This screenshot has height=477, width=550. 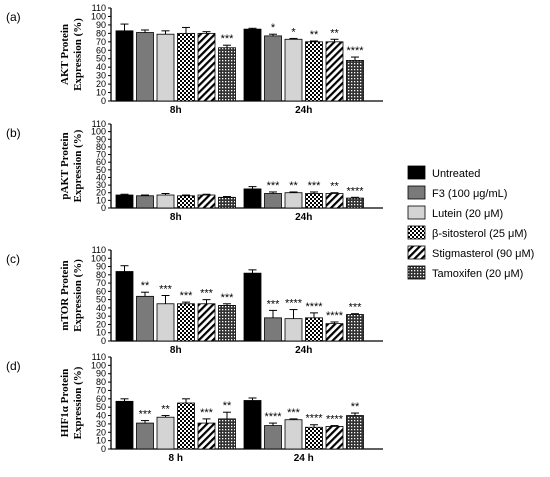 What do you see at coordinates (303, 217) in the screenshot?
I see `x-category-label: 24h` at bounding box center [303, 217].